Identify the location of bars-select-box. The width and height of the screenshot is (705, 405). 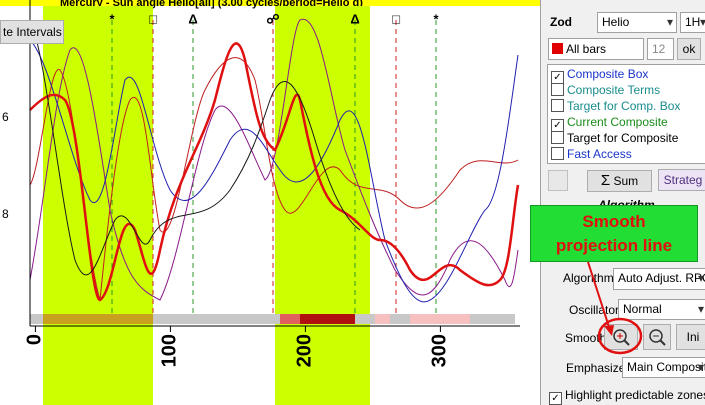
(596, 49).